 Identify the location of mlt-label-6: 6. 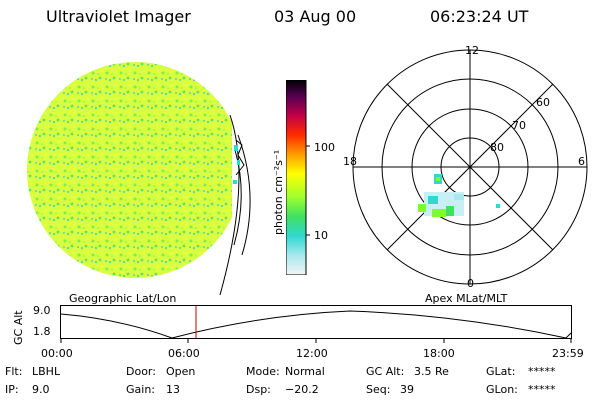
(581, 161).